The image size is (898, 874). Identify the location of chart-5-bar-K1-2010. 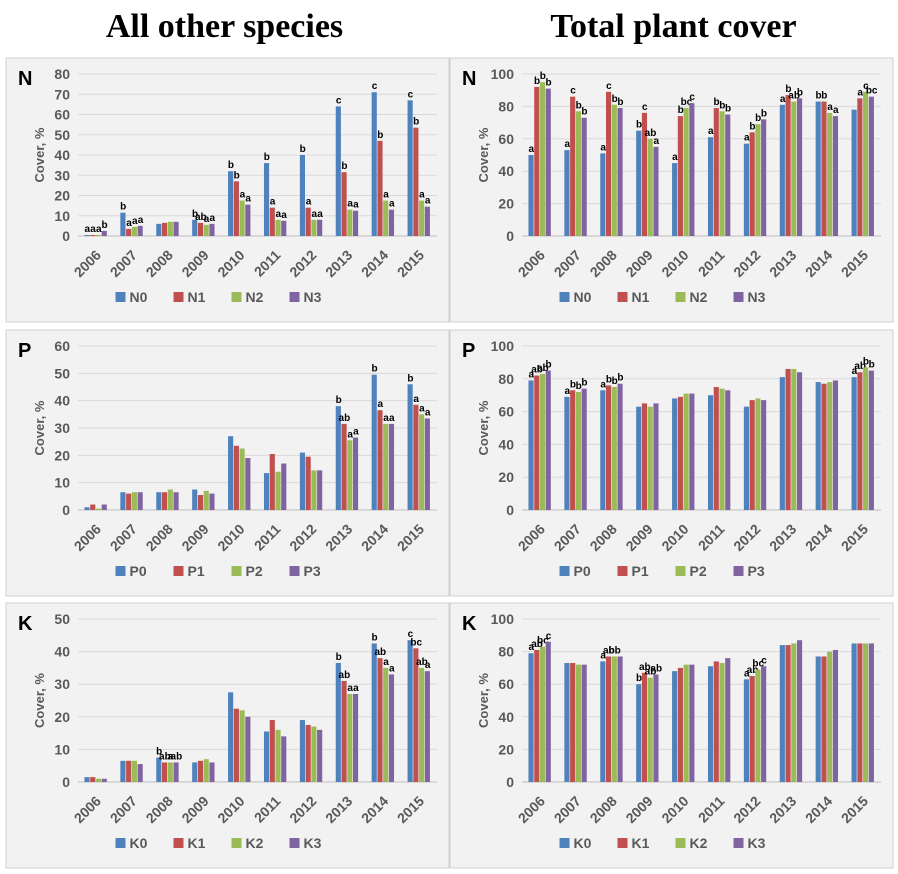
(236, 745).